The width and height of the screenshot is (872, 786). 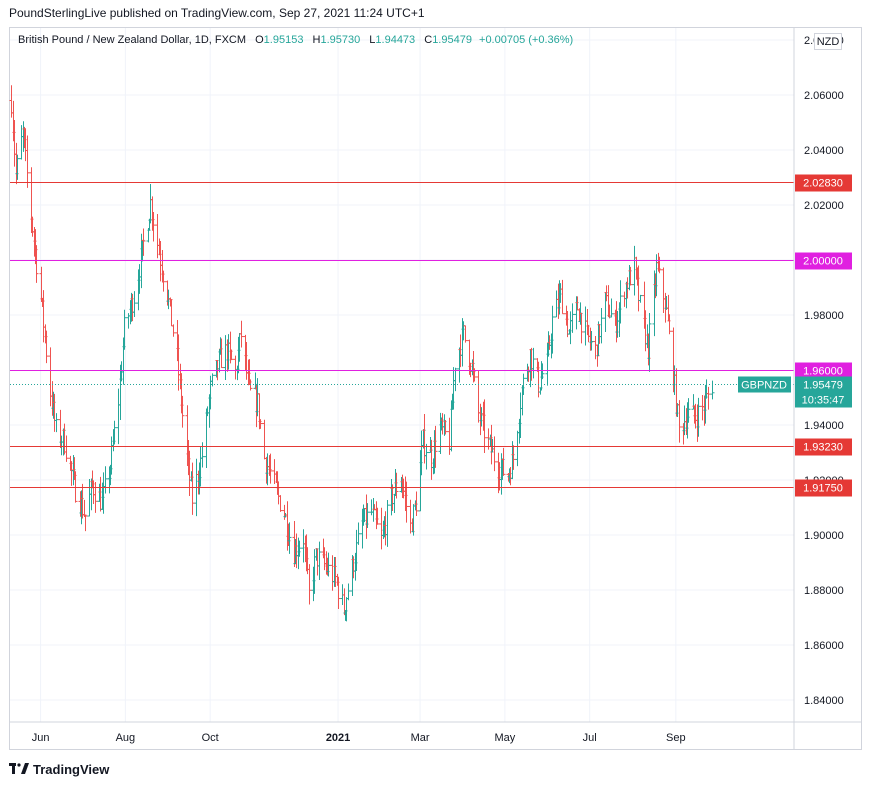 What do you see at coordinates (824, 426) in the screenshot?
I see `y-tick-label: 1.94000` at bounding box center [824, 426].